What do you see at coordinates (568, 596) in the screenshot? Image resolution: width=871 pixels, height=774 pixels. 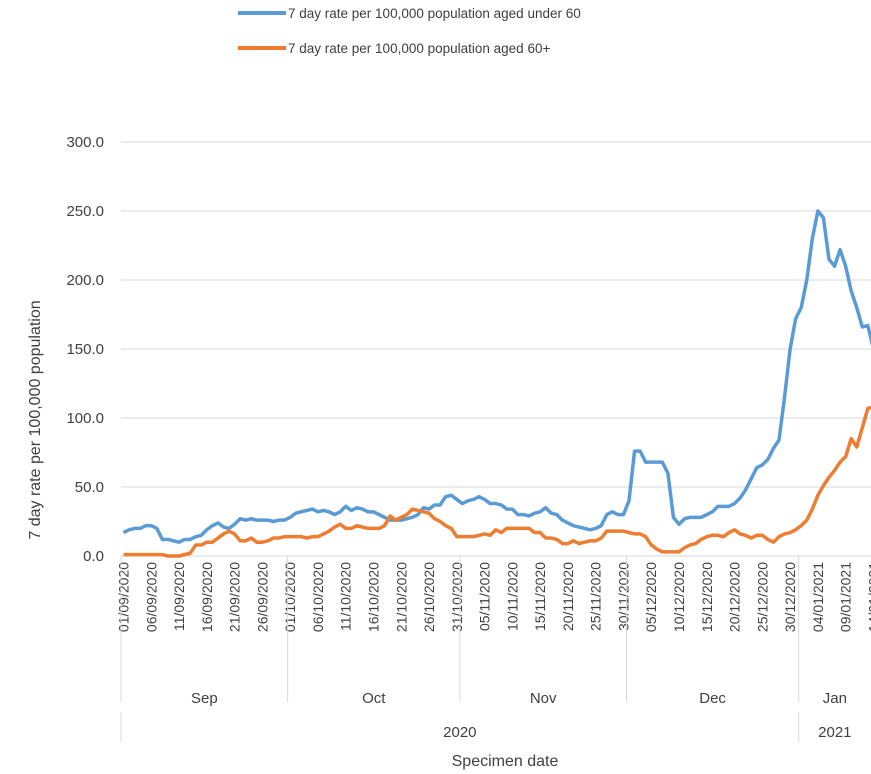 I see `x-tick-label: 20/11/2020` at bounding box center [568, 596].